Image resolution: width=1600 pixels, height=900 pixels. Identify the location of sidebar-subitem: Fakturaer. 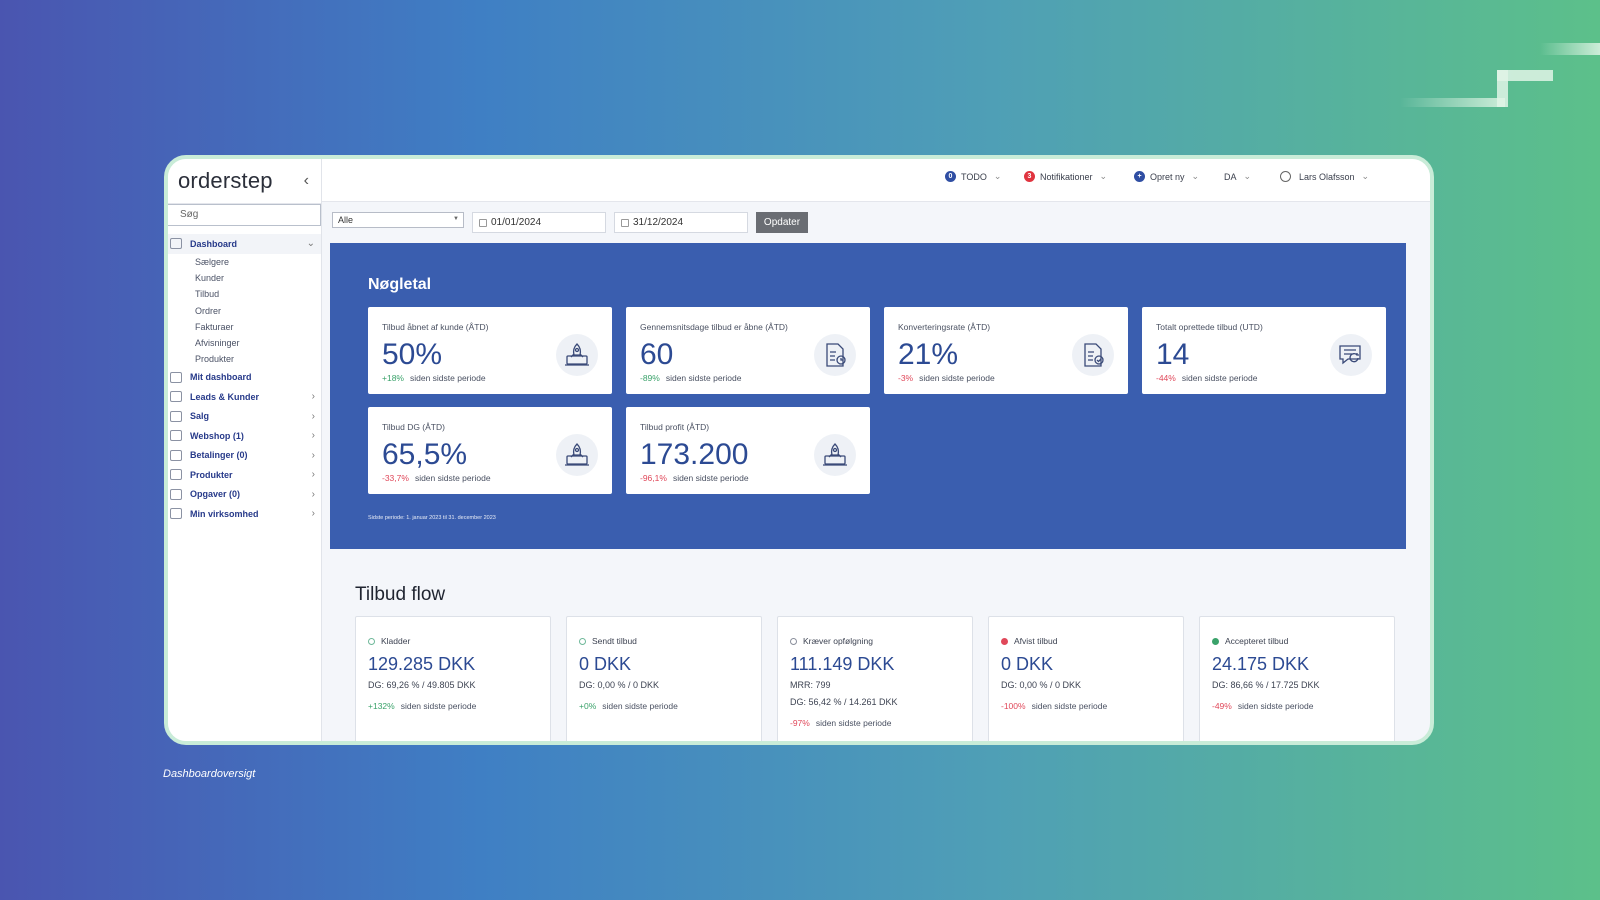
(214, 326).